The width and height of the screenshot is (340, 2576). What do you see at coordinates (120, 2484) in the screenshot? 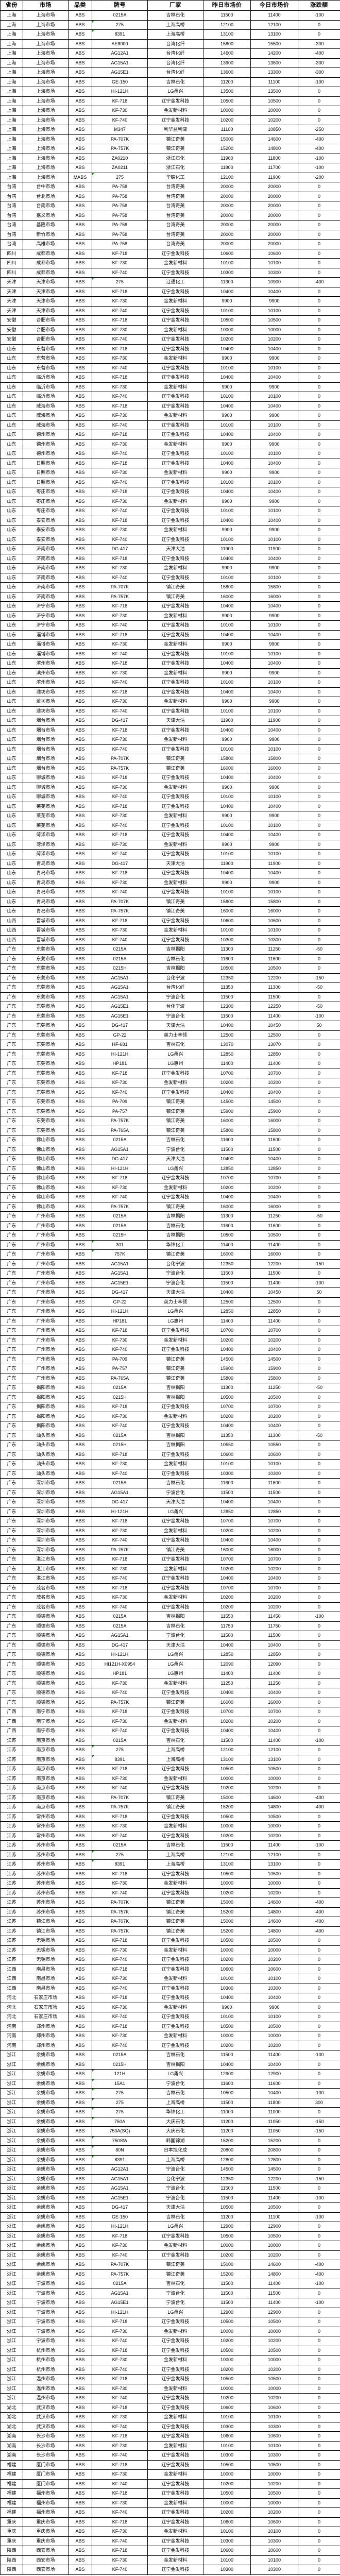
I see `cell-grade: KF-740` at bounding box center [120, 2484].